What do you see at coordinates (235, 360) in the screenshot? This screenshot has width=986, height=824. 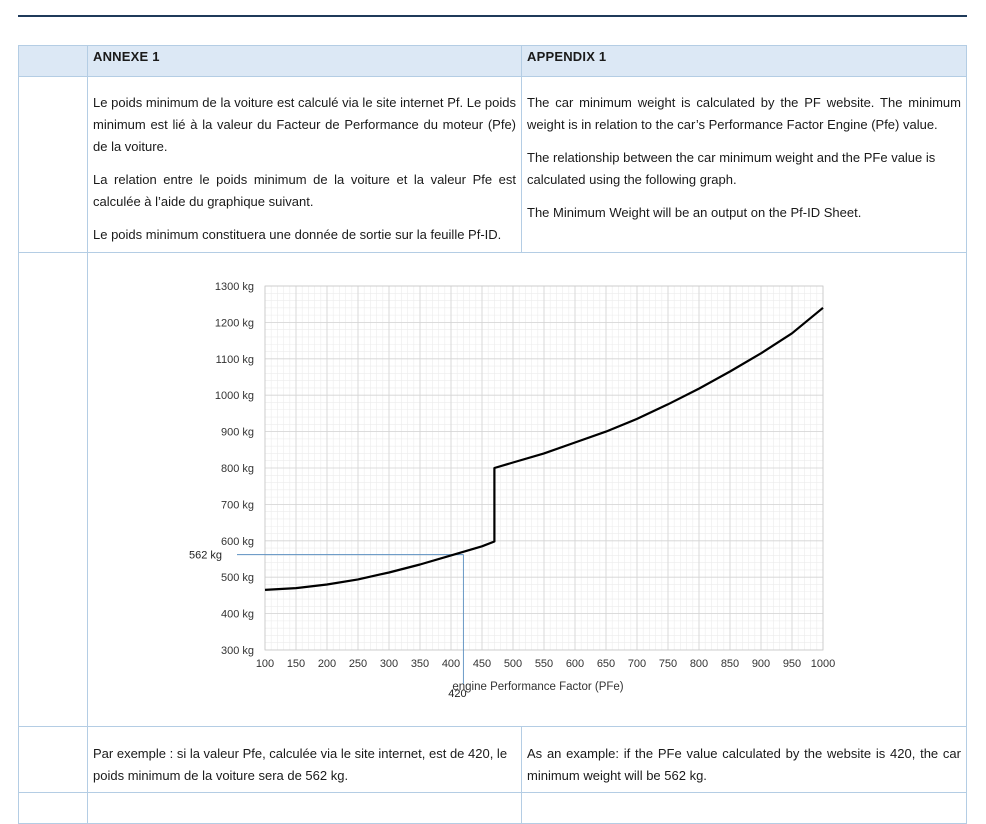 I see `y-tick-label: 1100 kg` at bounding box center [235, 360].